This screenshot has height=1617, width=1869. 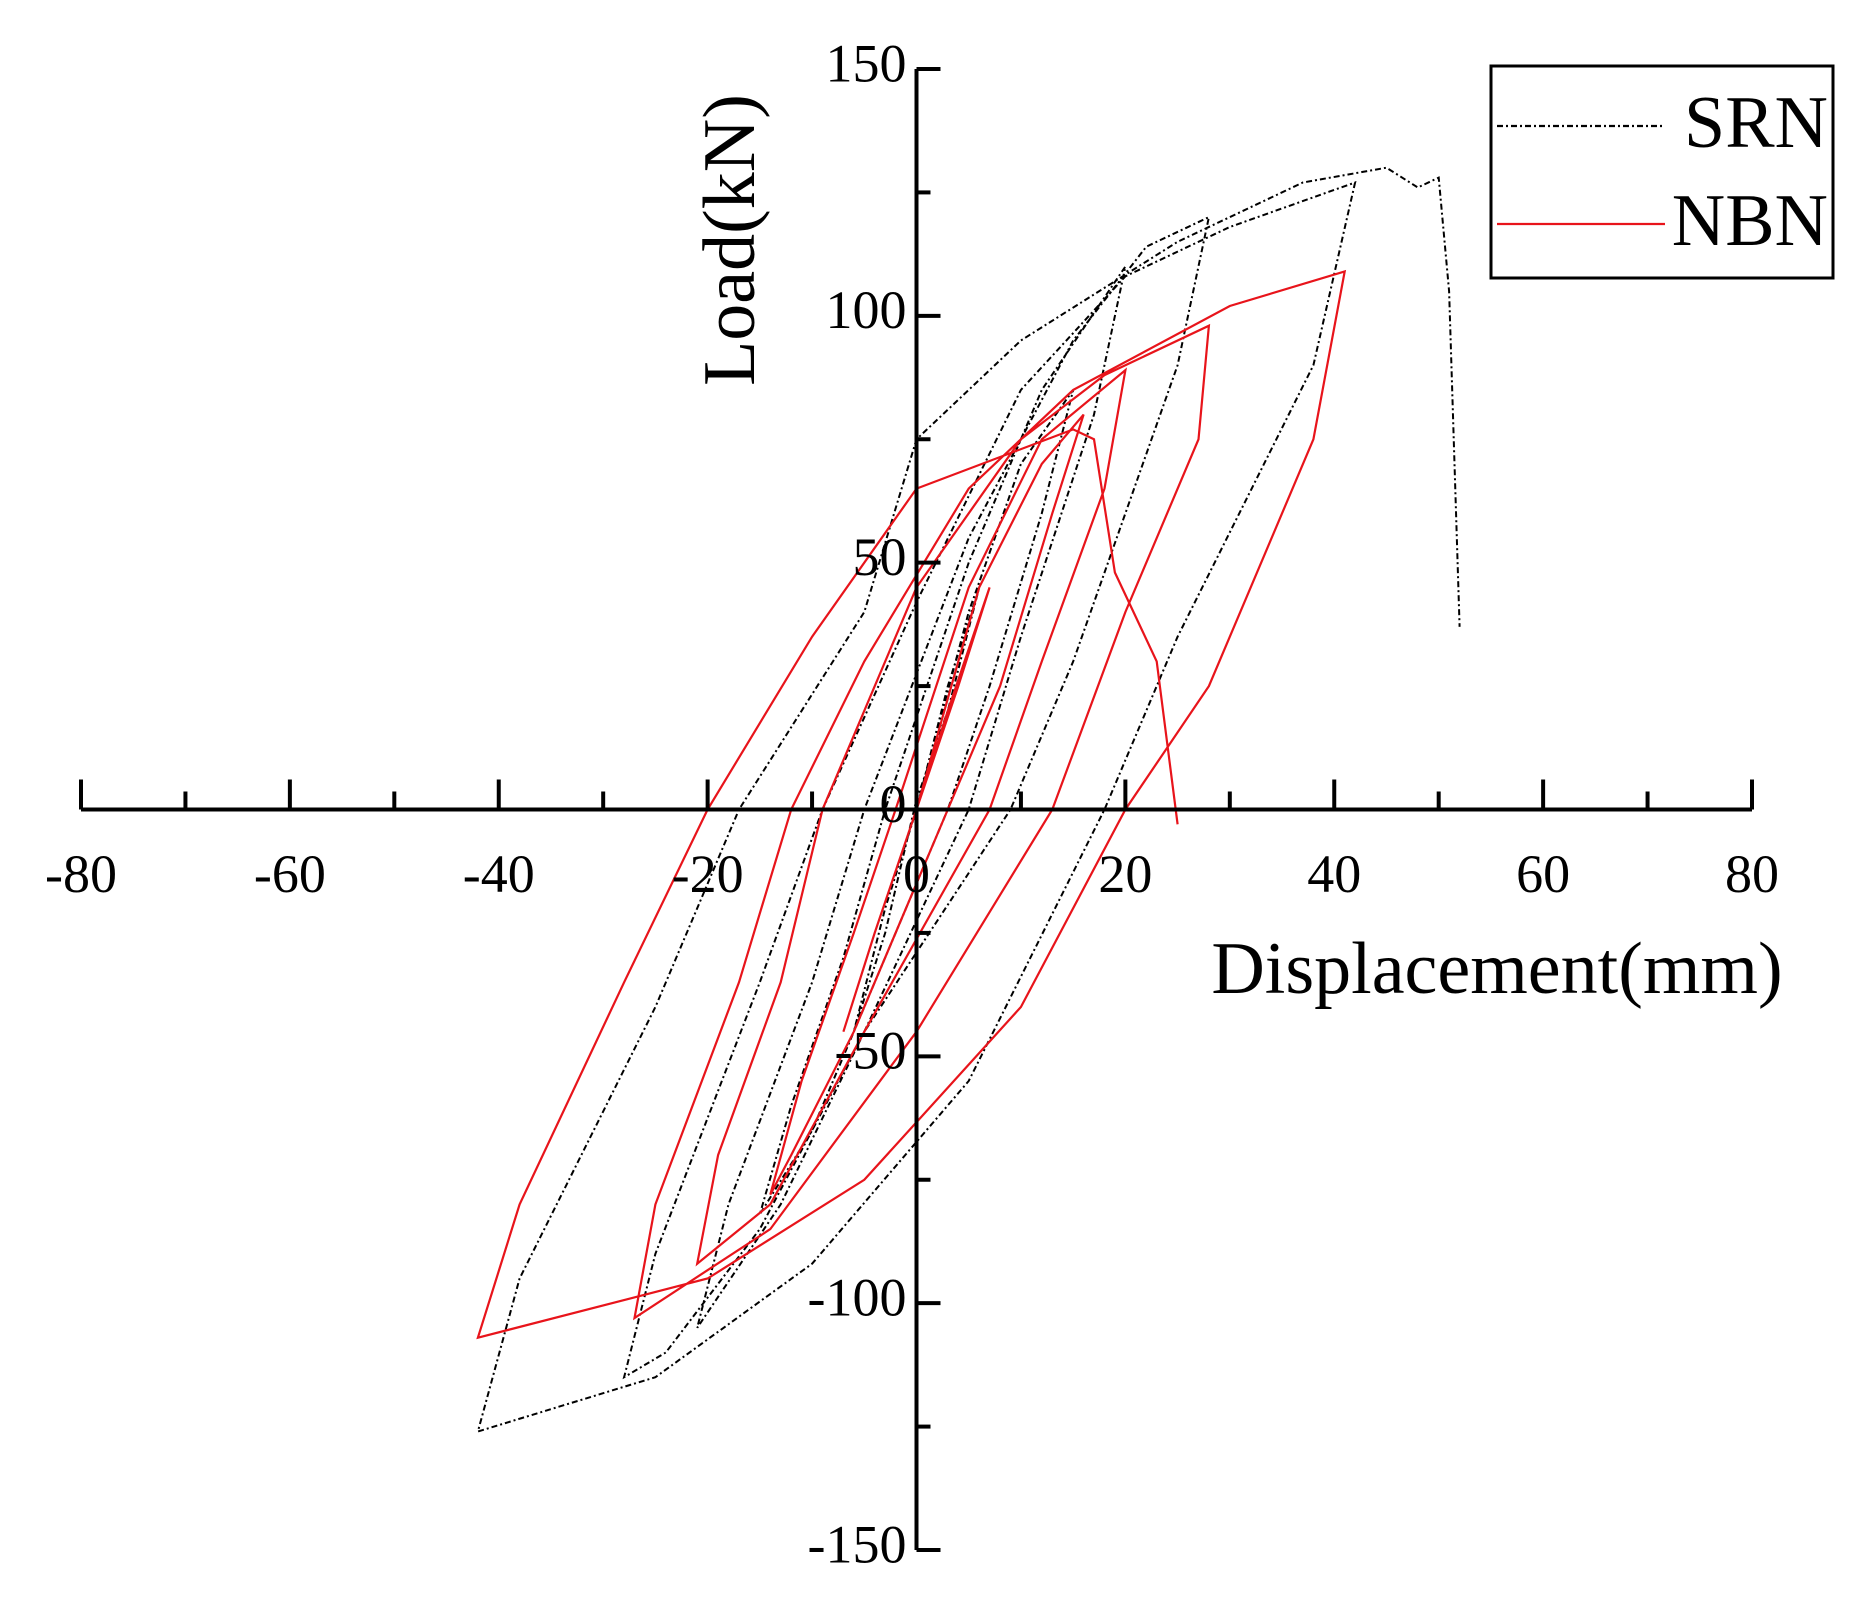 I want to click on legend-label: SRN, so click(x=1756, y=123).